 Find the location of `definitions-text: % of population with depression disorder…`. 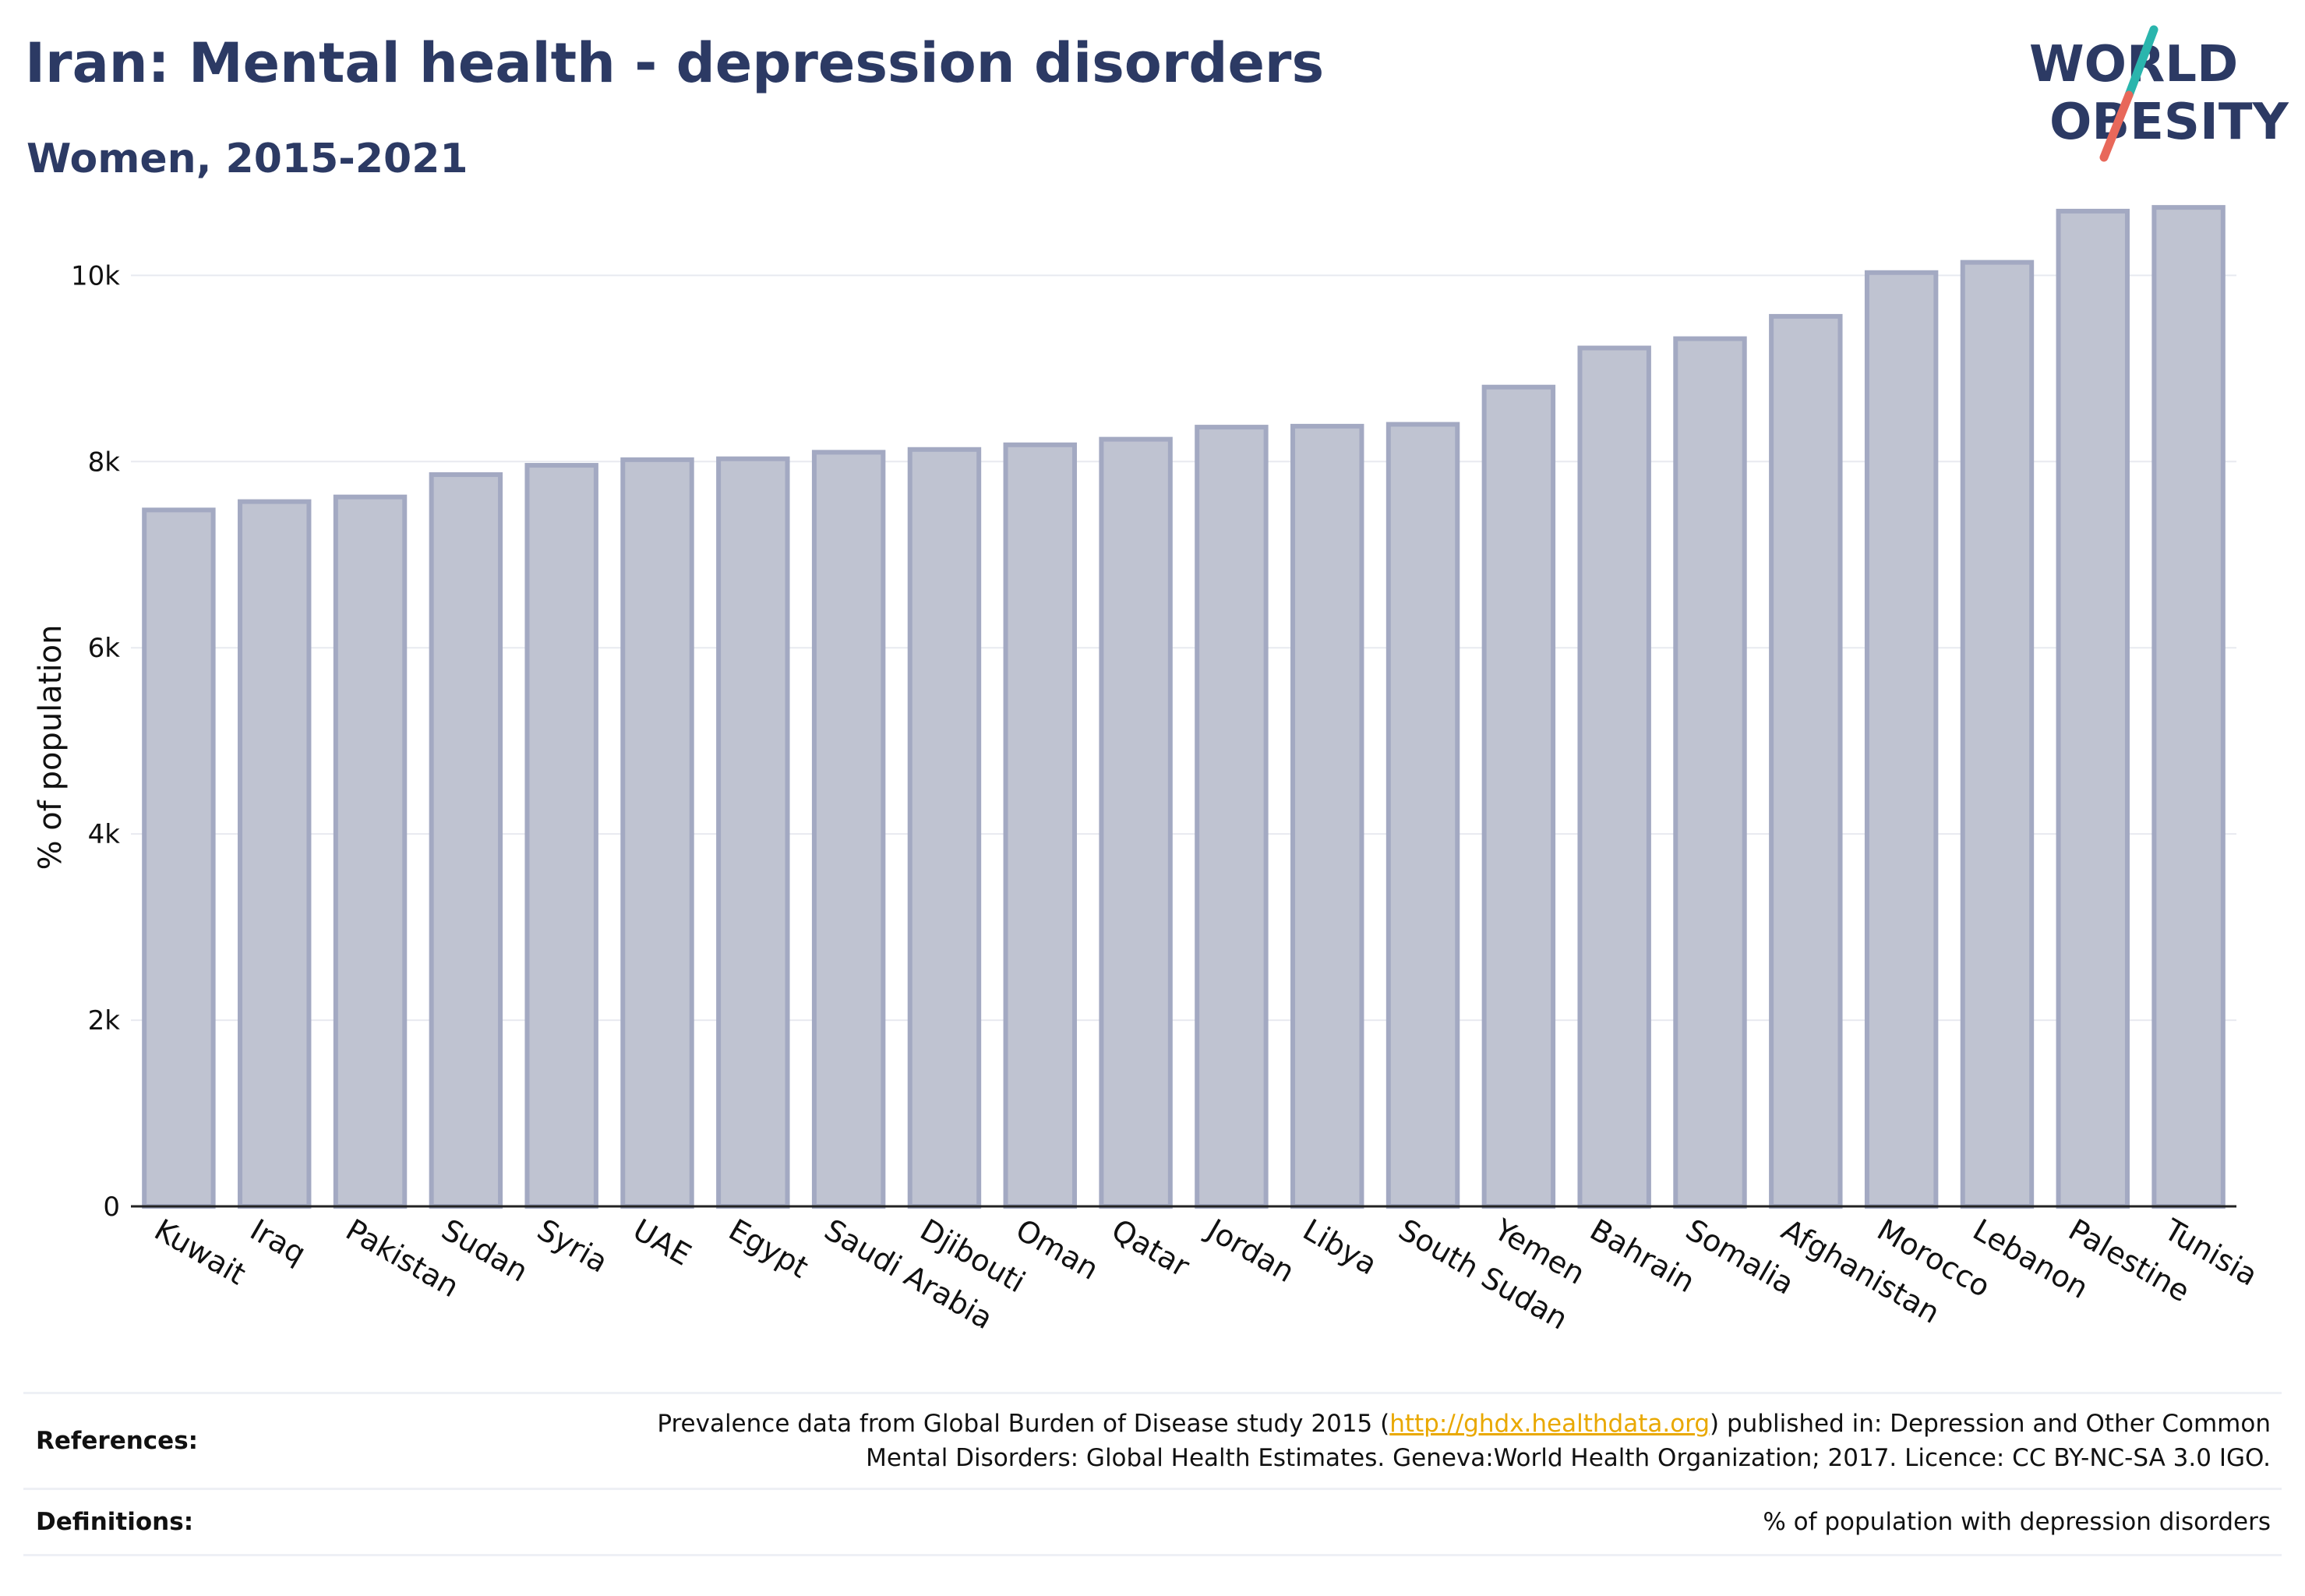

definitions-text: % of population with depression disorder… is located at coordinates (2017, 1522).